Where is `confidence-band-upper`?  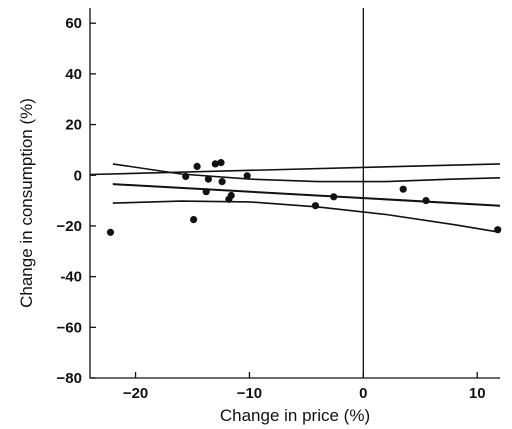 confidence-band-upper is located at coordinates (306, 173).